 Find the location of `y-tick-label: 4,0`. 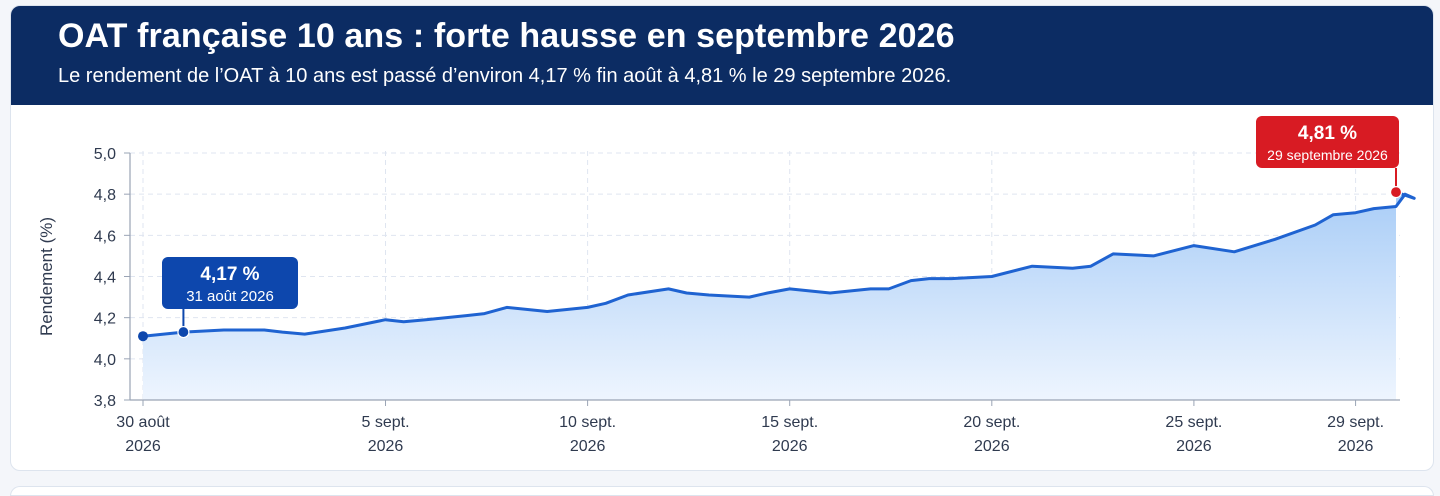

y-tick-label: 4,0 is located at coordinates (105, 360).